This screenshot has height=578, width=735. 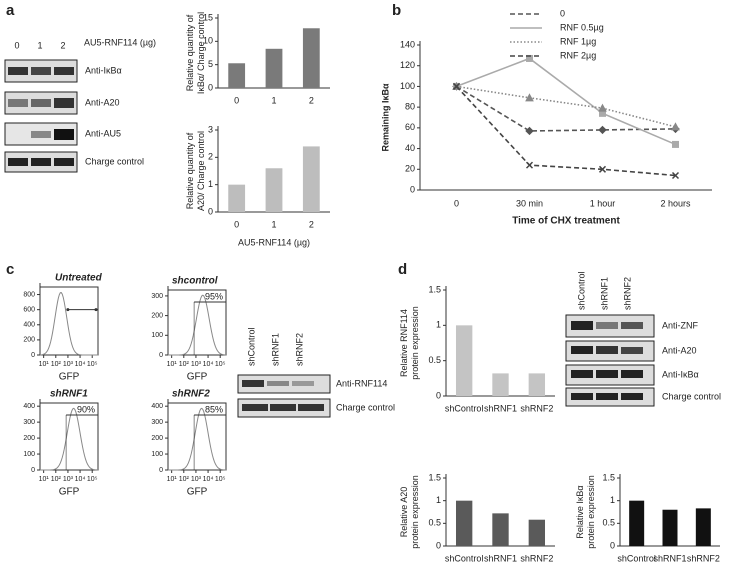 What do you see at coordinates (404, 343) in the screenshot?
I see `y-axis-label: Relative RNF114` at bounding box center [404, 343].